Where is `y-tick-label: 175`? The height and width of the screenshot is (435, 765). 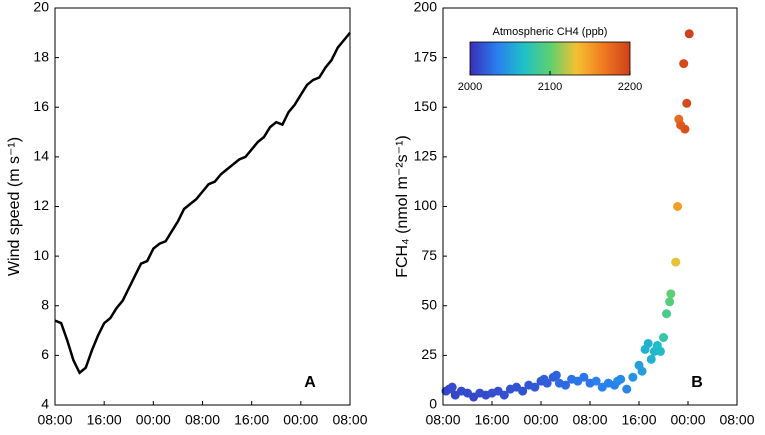
y-tick-label: 175 is located at coordinates (426, 56).